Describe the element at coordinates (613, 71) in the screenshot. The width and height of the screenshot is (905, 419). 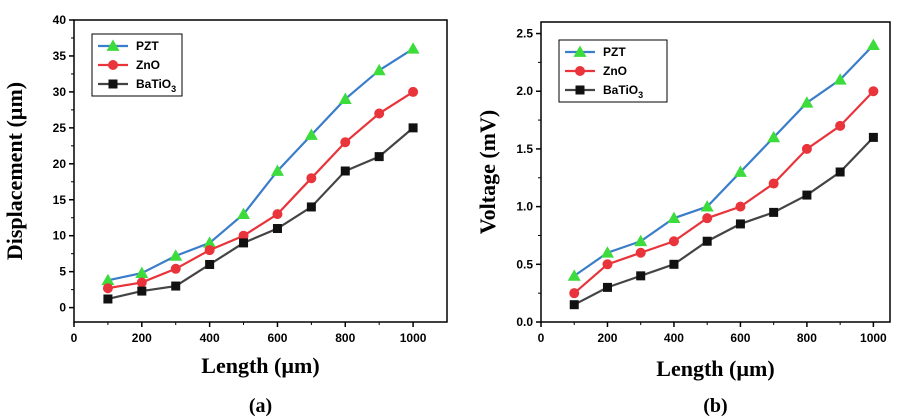
I see `legend: PZT ZnO BaTiO3` at that location.